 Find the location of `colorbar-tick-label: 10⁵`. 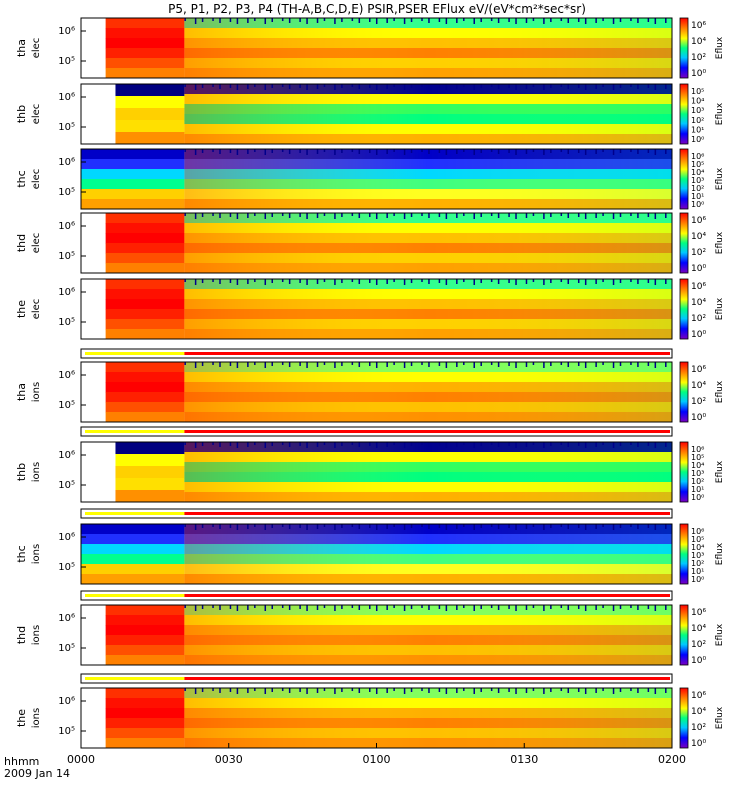

colorbar-tick-label: 10⁵ is located at coordinates (697, 164).